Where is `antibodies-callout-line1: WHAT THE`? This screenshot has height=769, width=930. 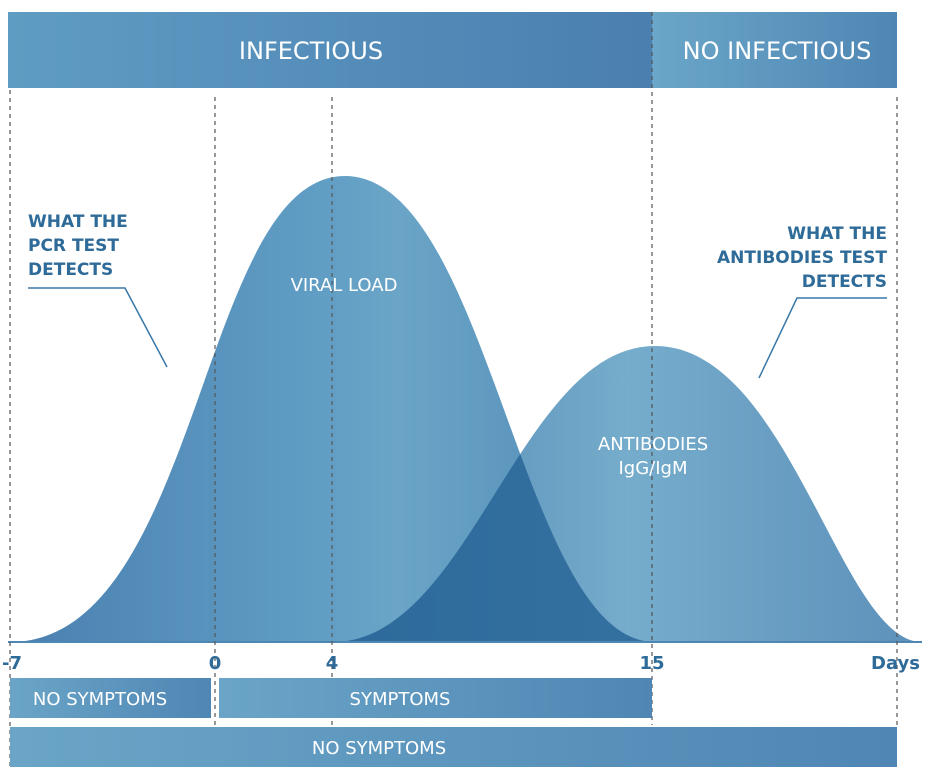
antibodies-callout-line1: WHAT THE is located at coordinates (837, 234).